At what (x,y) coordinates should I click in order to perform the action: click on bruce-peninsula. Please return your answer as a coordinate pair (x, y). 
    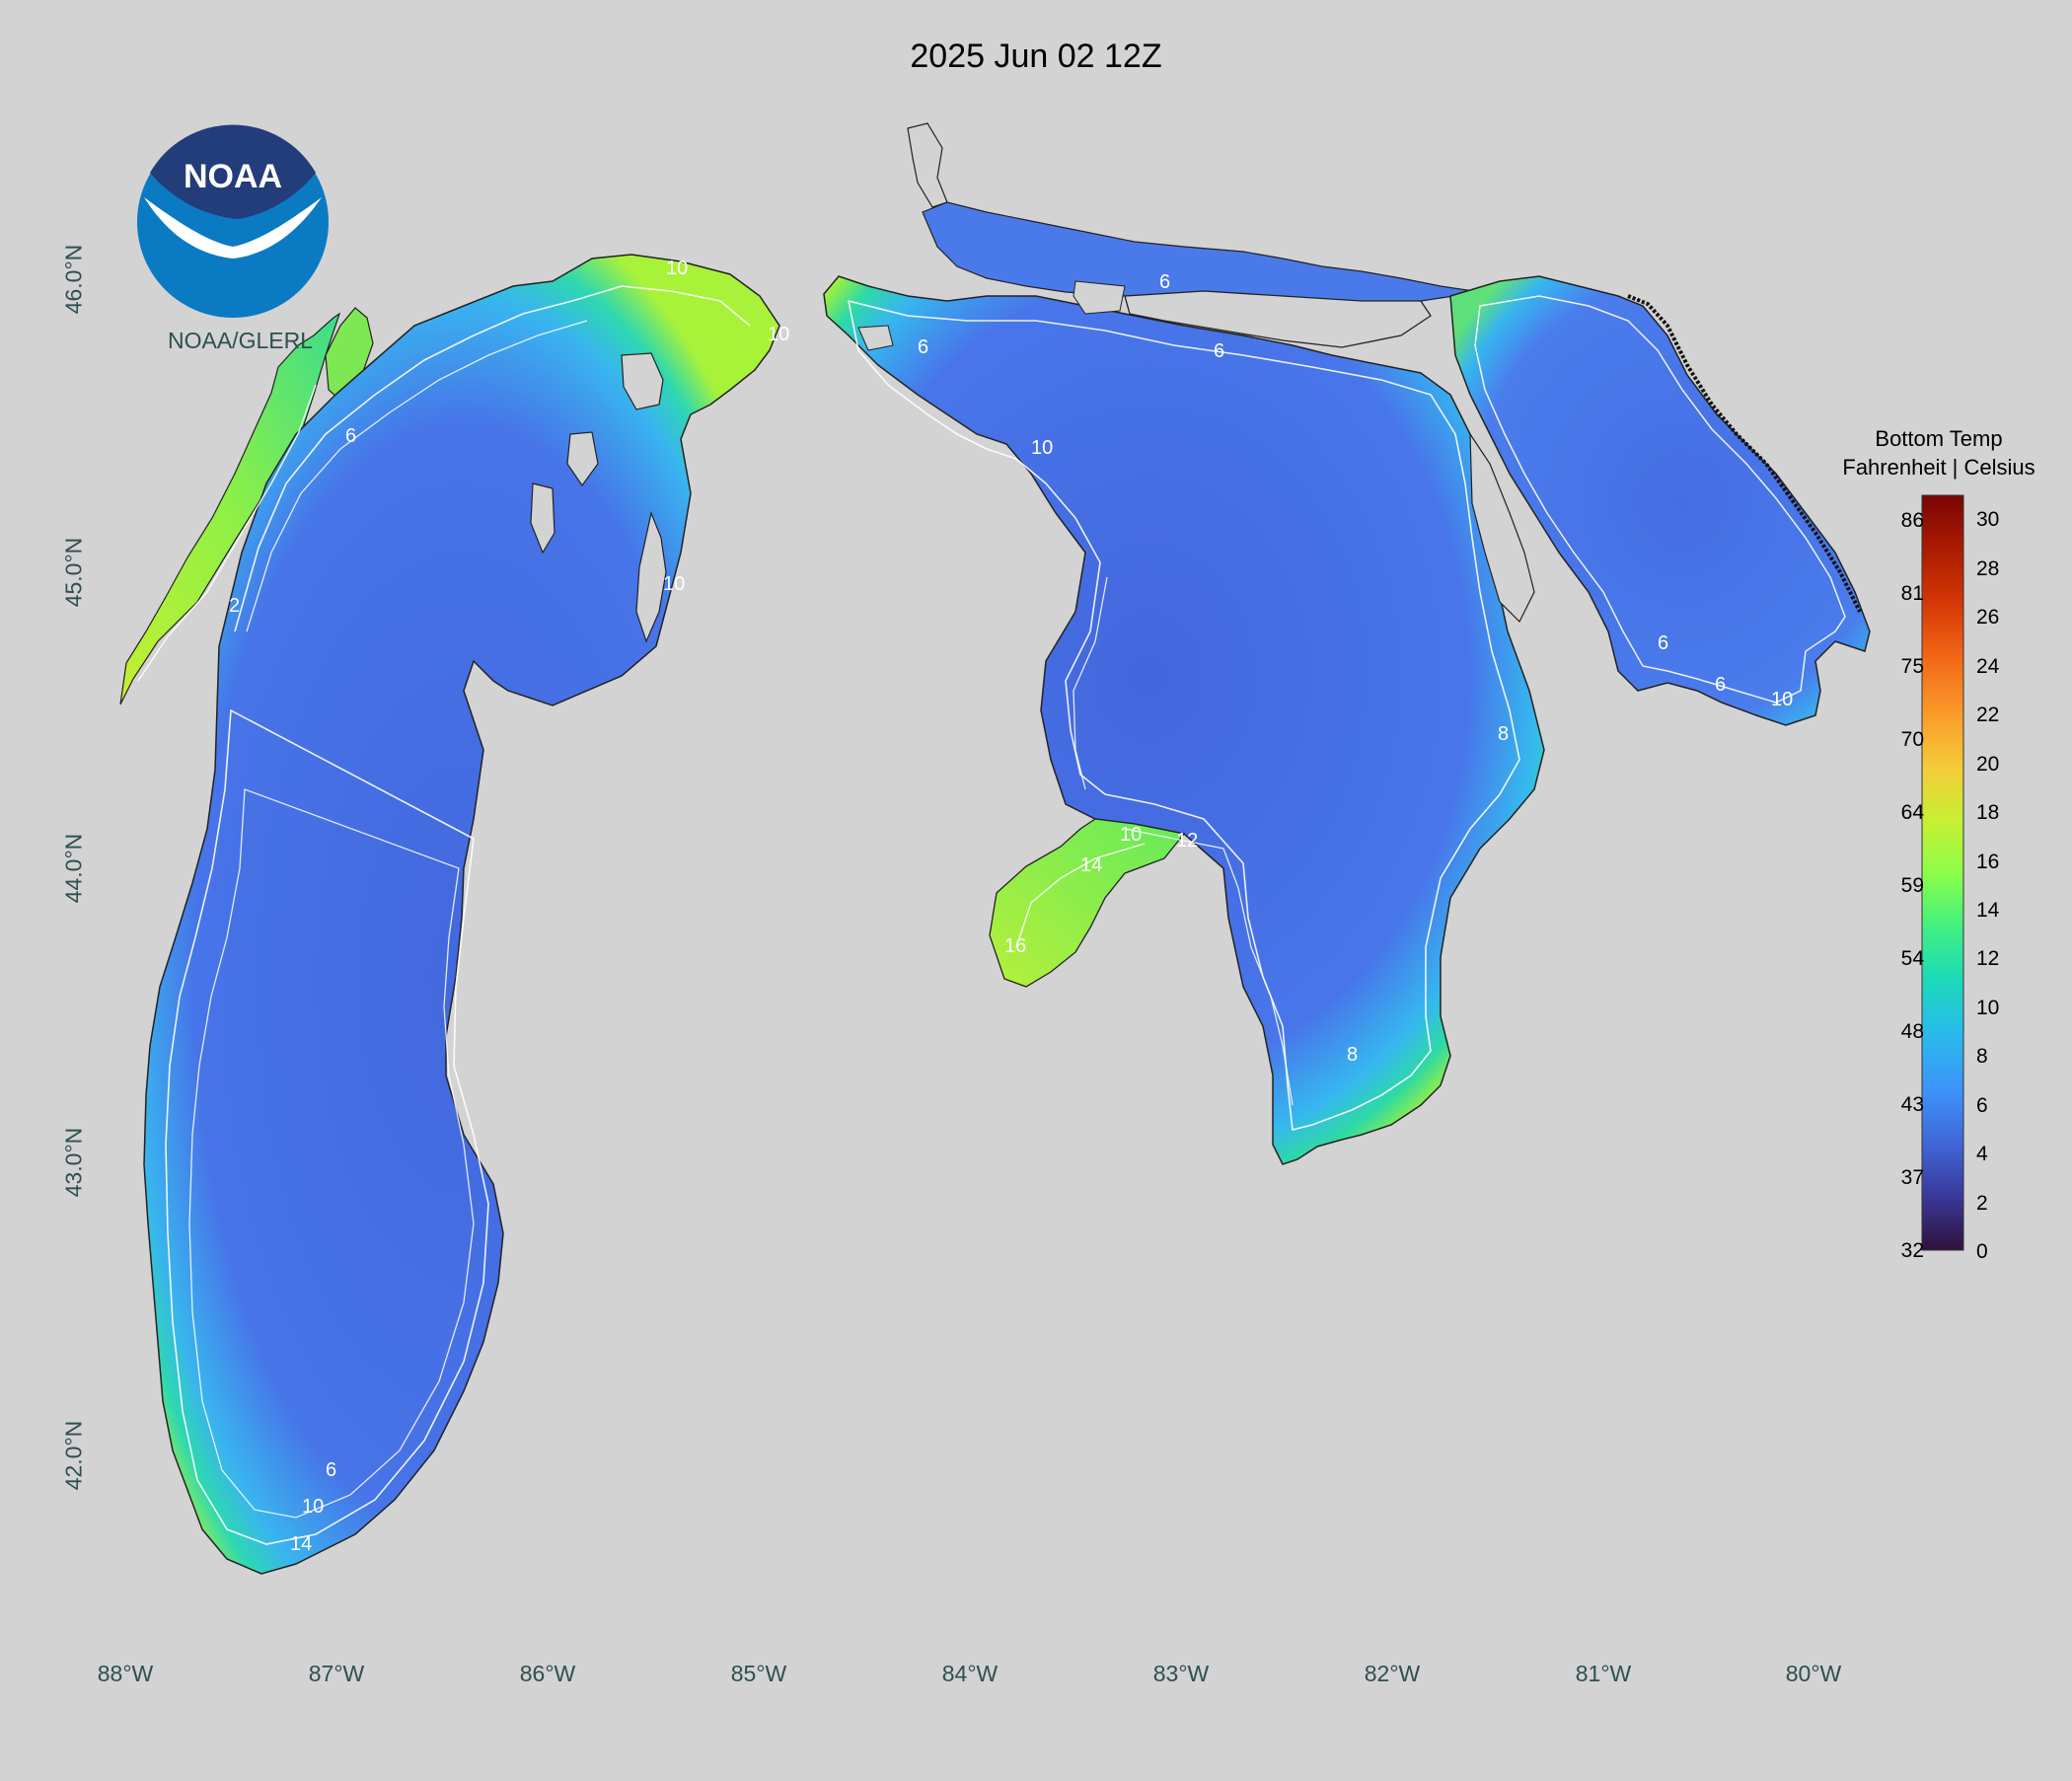
    Looking at the image, I should click on (1502, 527).